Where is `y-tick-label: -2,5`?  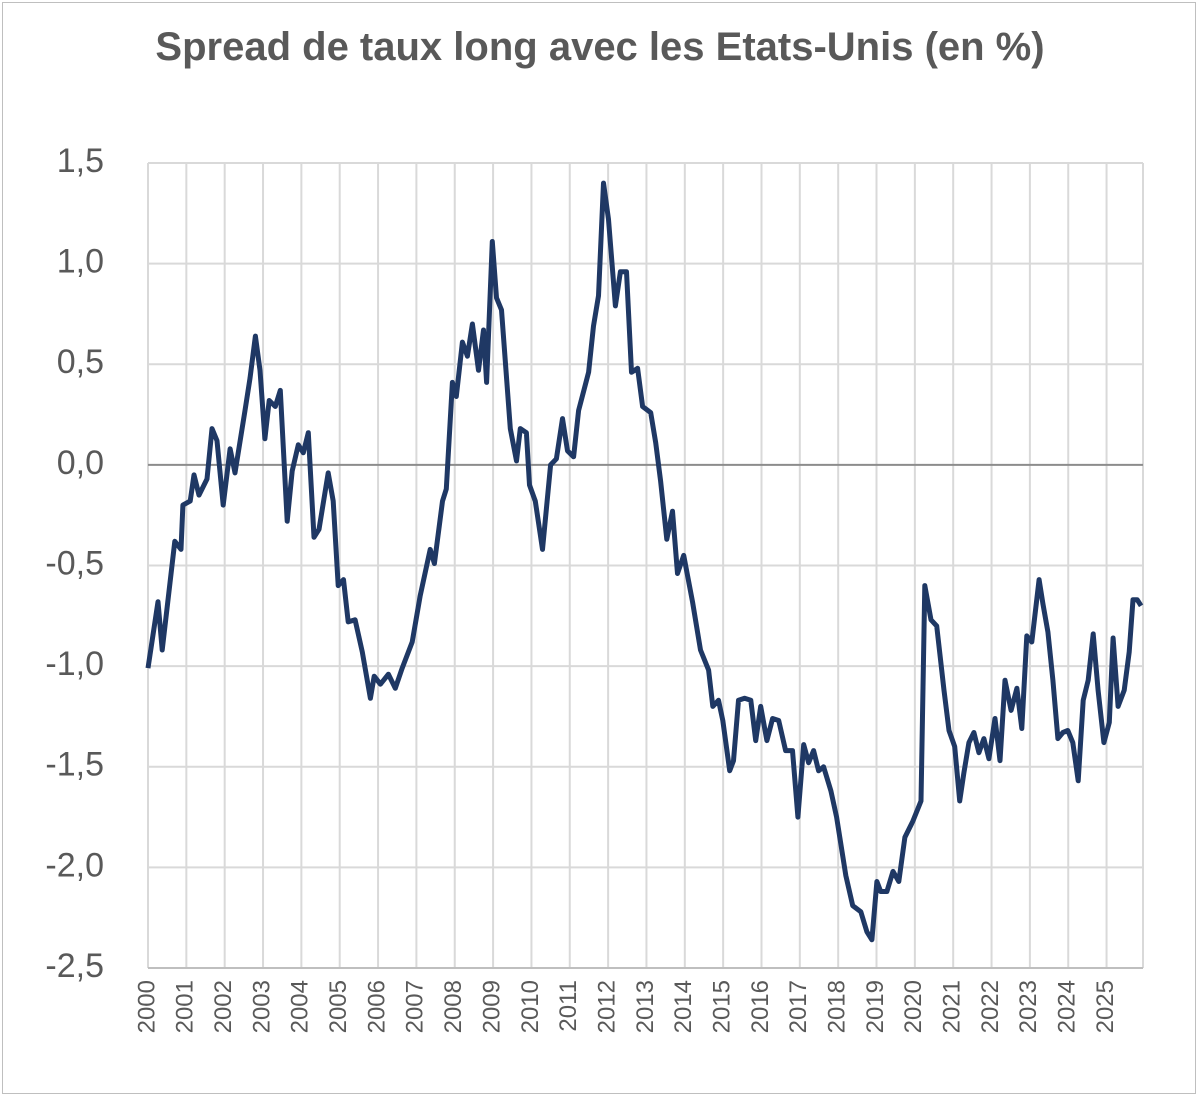 y-tick-label: -2,5 is located at coordinates (74, 966).